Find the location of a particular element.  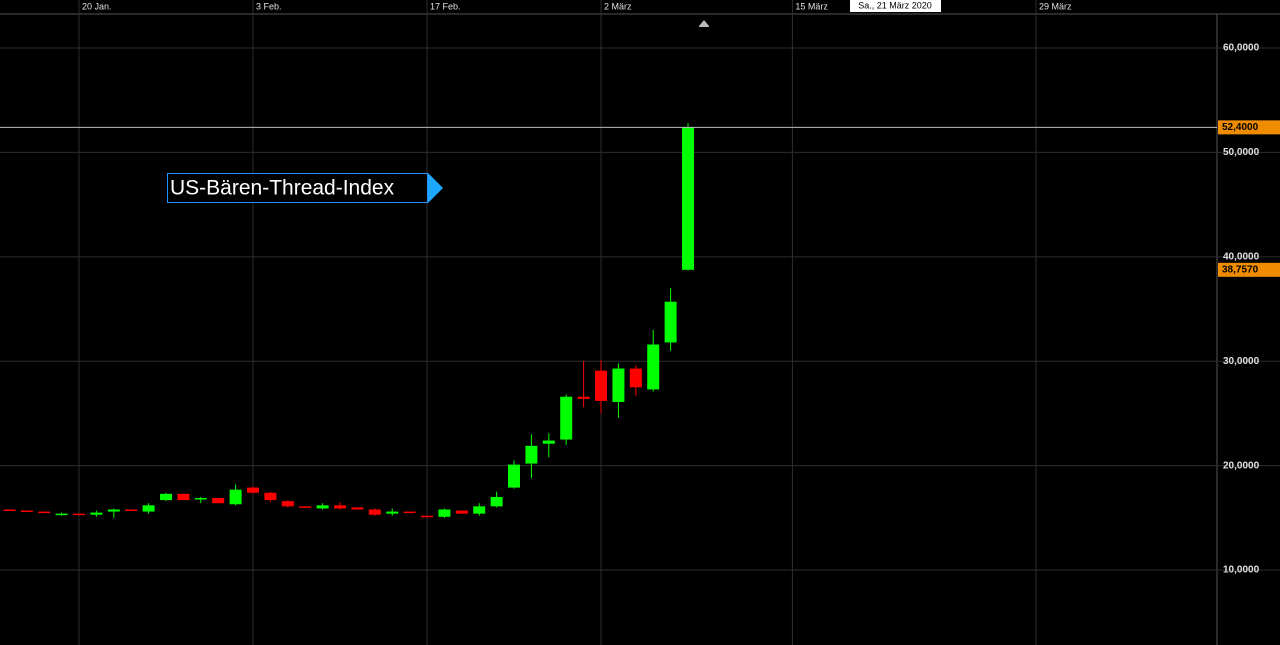

price-label: 38,7570 is located at coordinates (1240, 269).